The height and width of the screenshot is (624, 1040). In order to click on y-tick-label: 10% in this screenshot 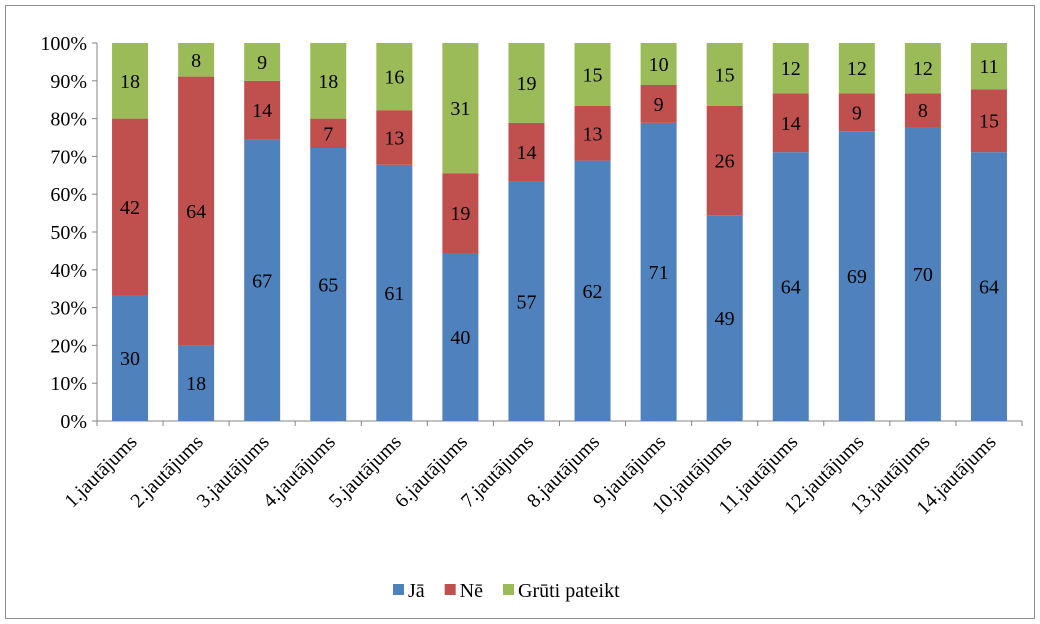, I will do `click(68, 384)`.